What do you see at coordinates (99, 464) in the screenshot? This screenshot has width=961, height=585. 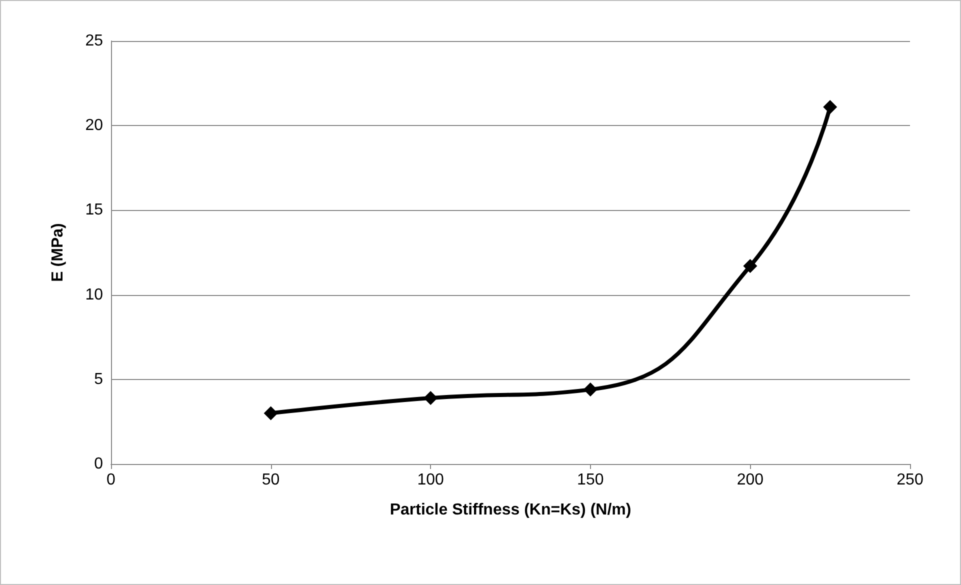 I see `y-tick-label: 0` at bounding box center [99, 464].